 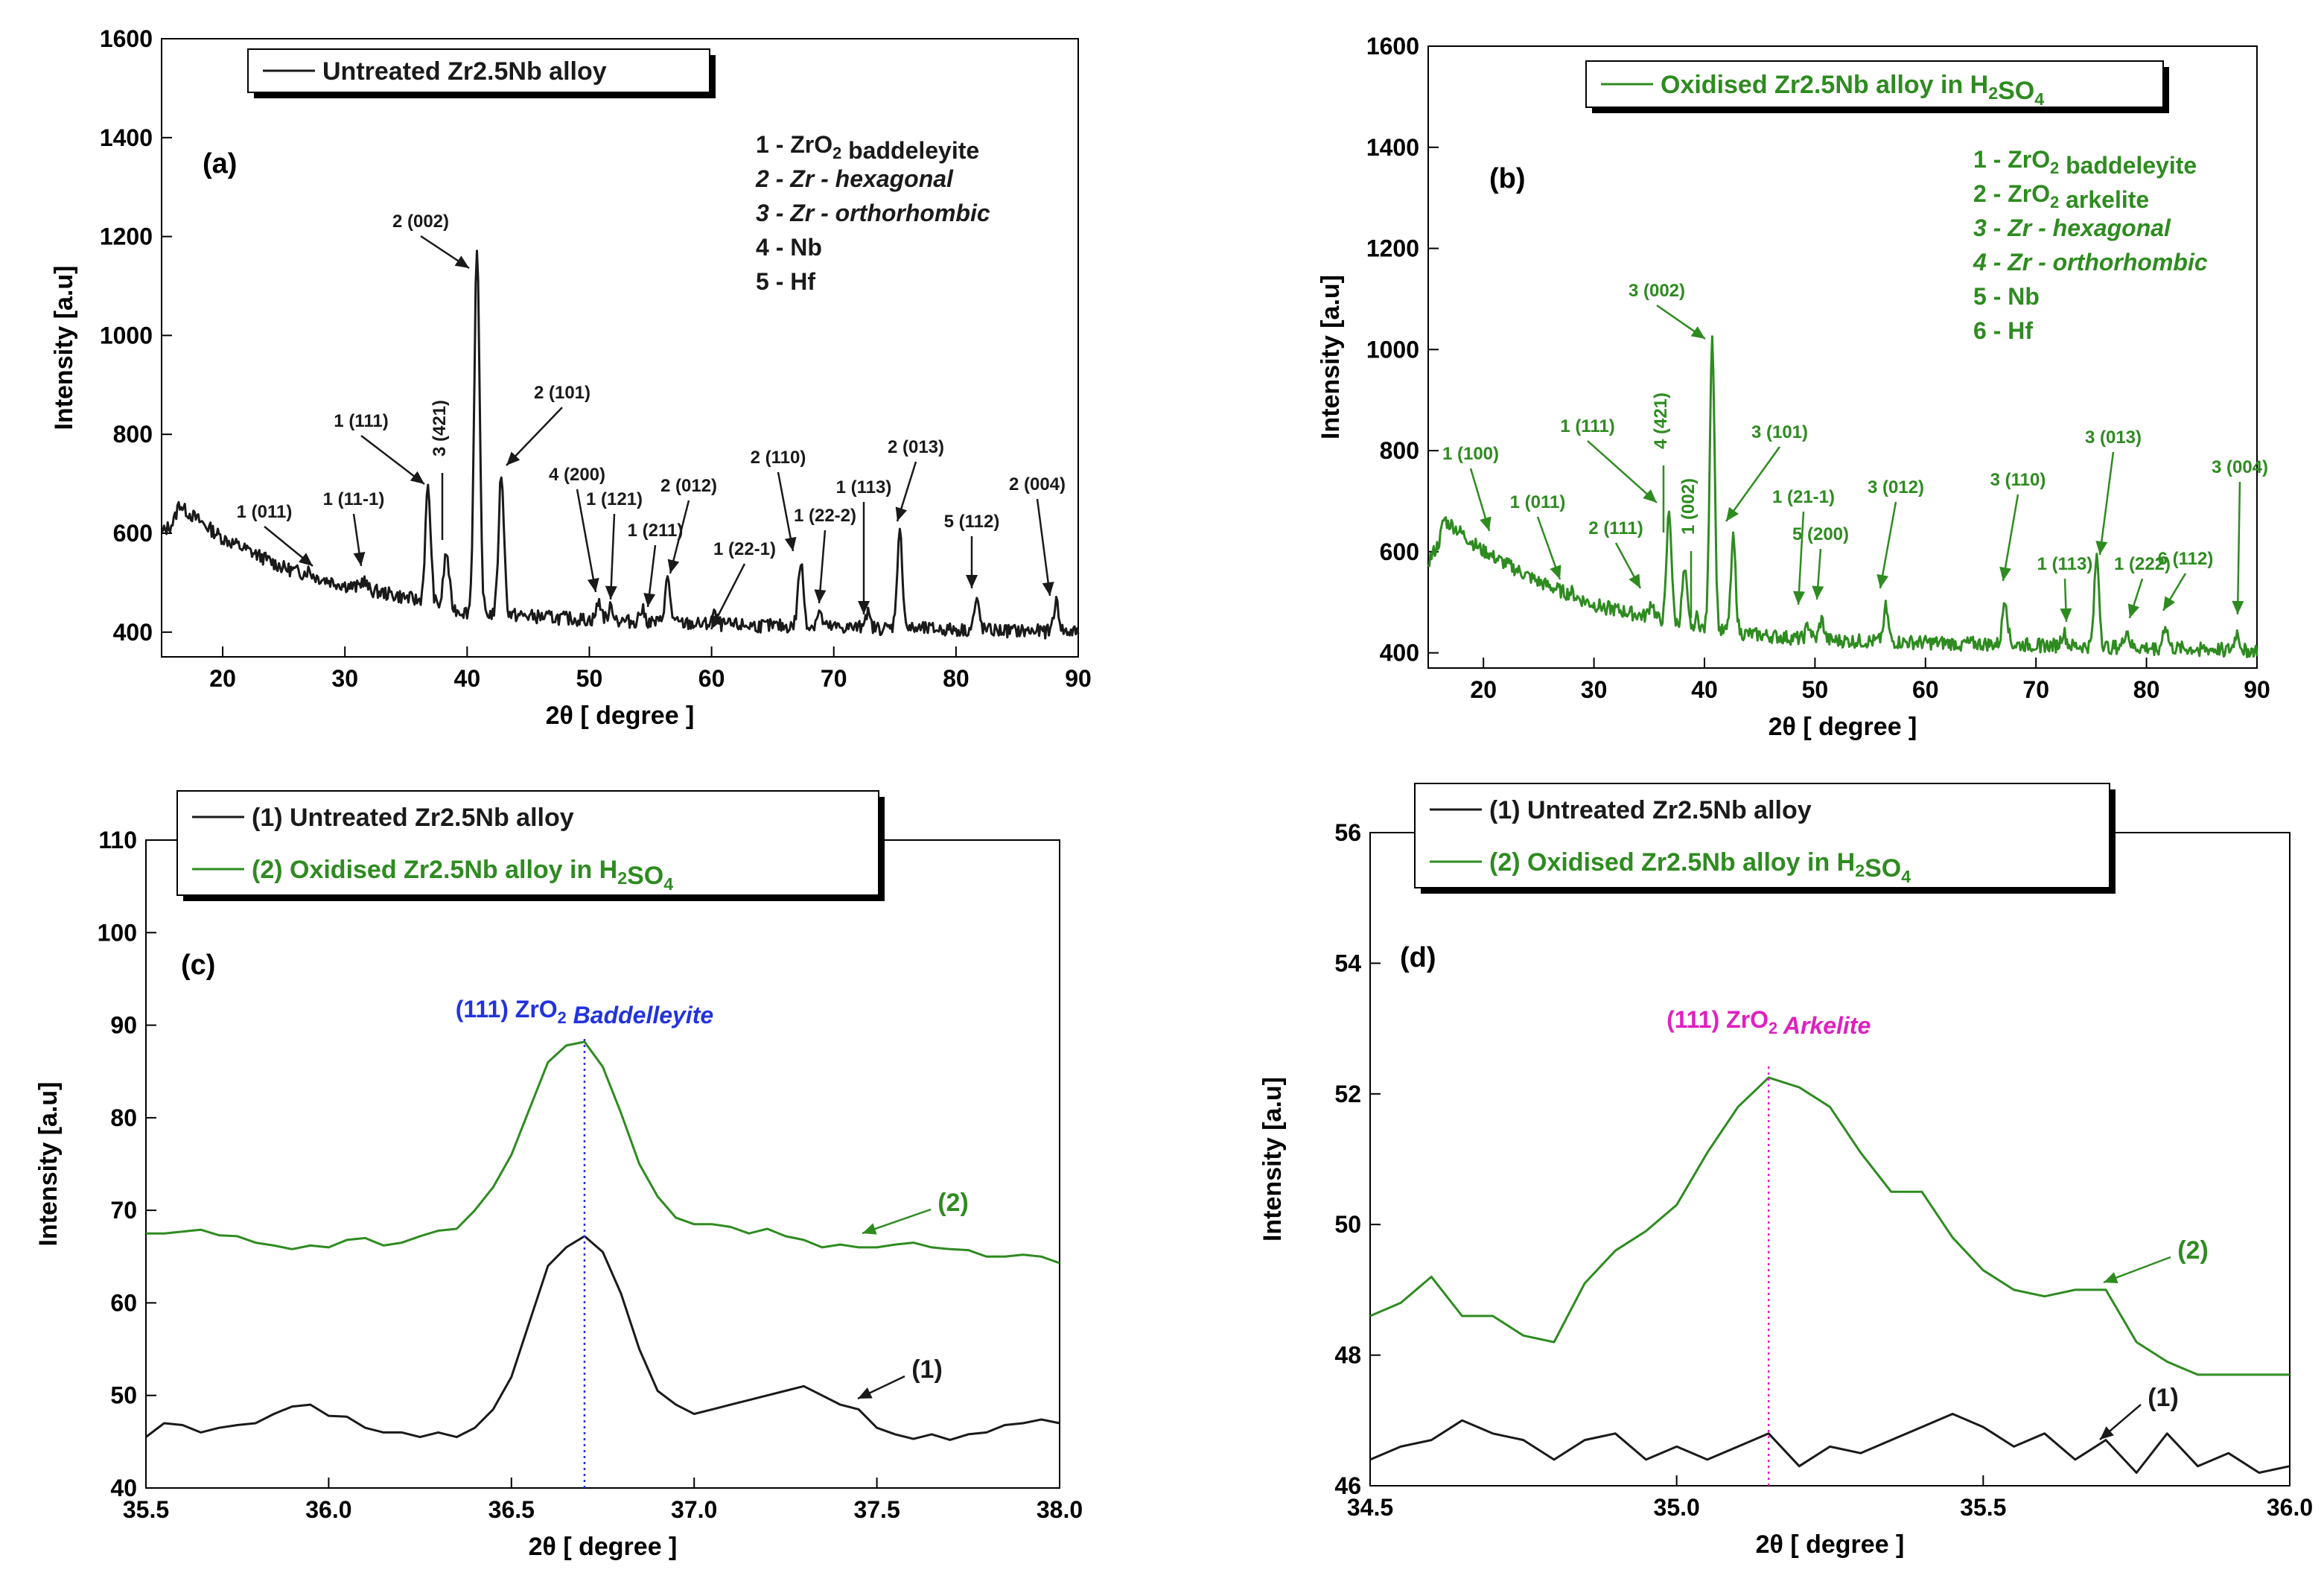 What do you see at coordinates (133, 434) in the screenshot?
I see `y-tick-label: 800` at bounding box center [133, 434].